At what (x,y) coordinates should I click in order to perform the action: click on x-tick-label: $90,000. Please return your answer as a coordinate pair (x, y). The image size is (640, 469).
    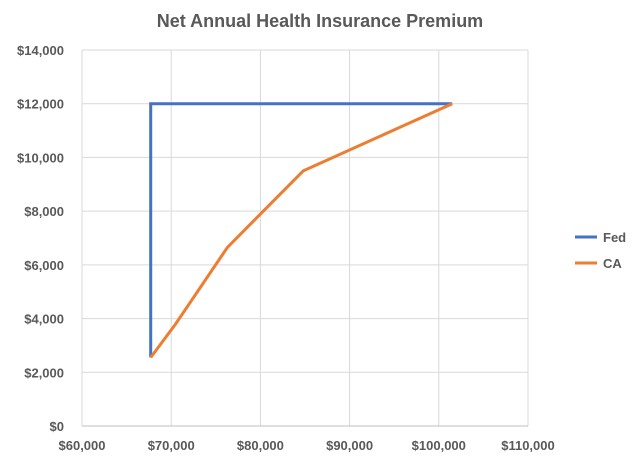
    Looking at the image, I should click on (349, 445).